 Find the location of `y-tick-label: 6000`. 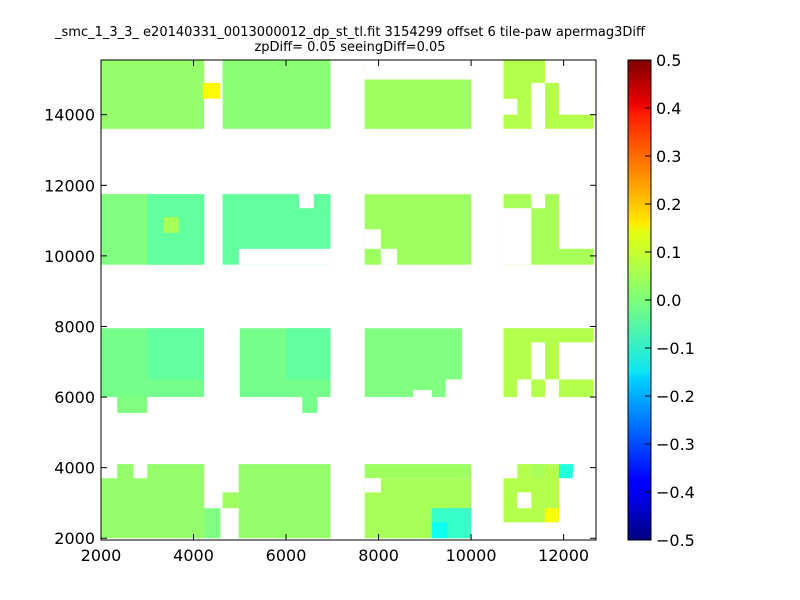

y-tick-label: 6000 is located at coordinates (74, 397).